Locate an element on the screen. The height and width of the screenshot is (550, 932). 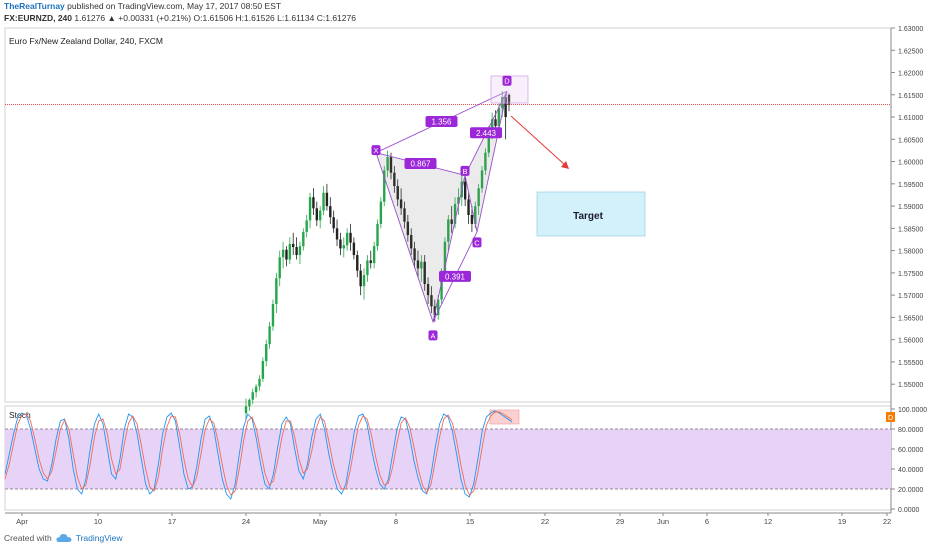
stoch-last-value-marker: D is located at coordinates (890, 417).